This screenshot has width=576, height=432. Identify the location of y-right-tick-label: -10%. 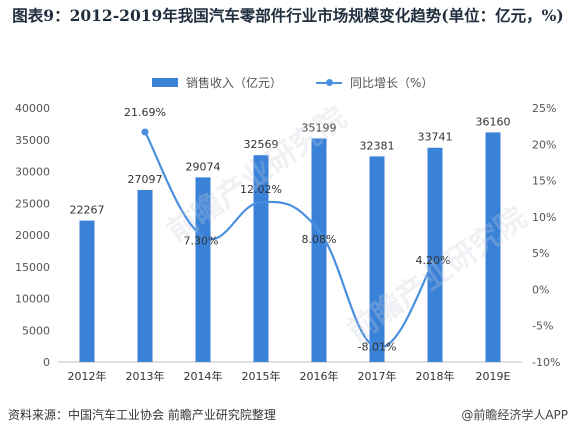
(546, 362).